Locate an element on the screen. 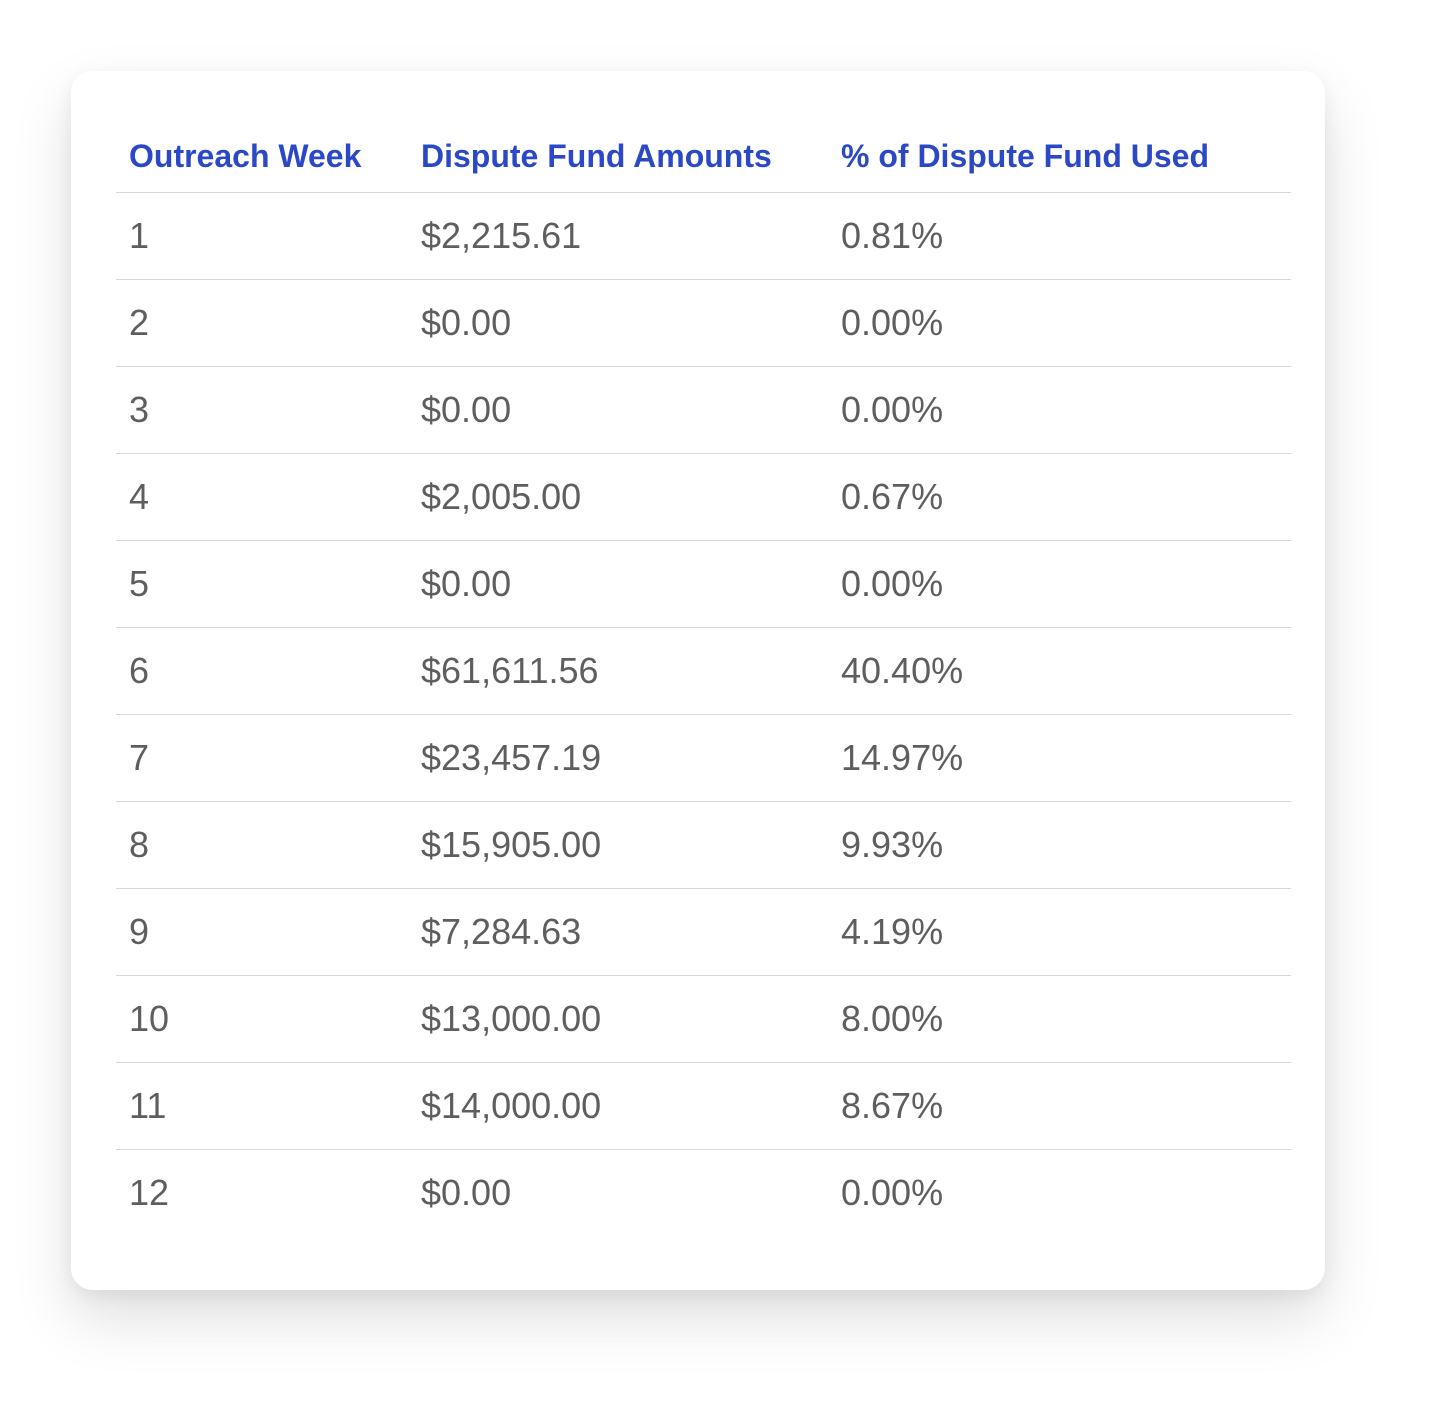  table-row: 5 $0.00 0.00% is located at coordinates (703, 584).